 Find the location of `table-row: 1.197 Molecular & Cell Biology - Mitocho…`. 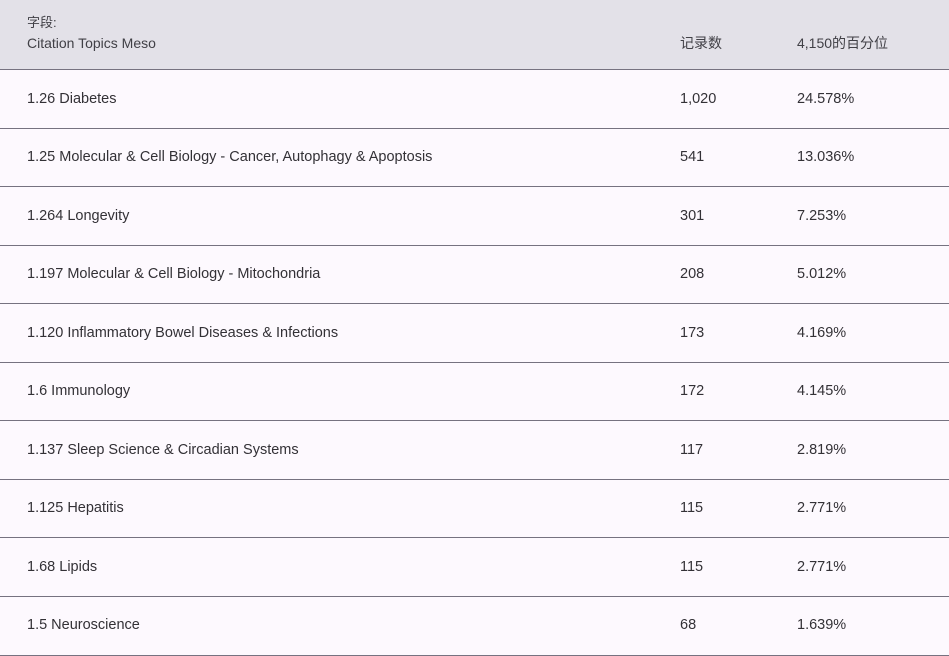

table-row: 1.197 Molecular & Cell Biology - Mitocho… is located at coordinates (474, 273).